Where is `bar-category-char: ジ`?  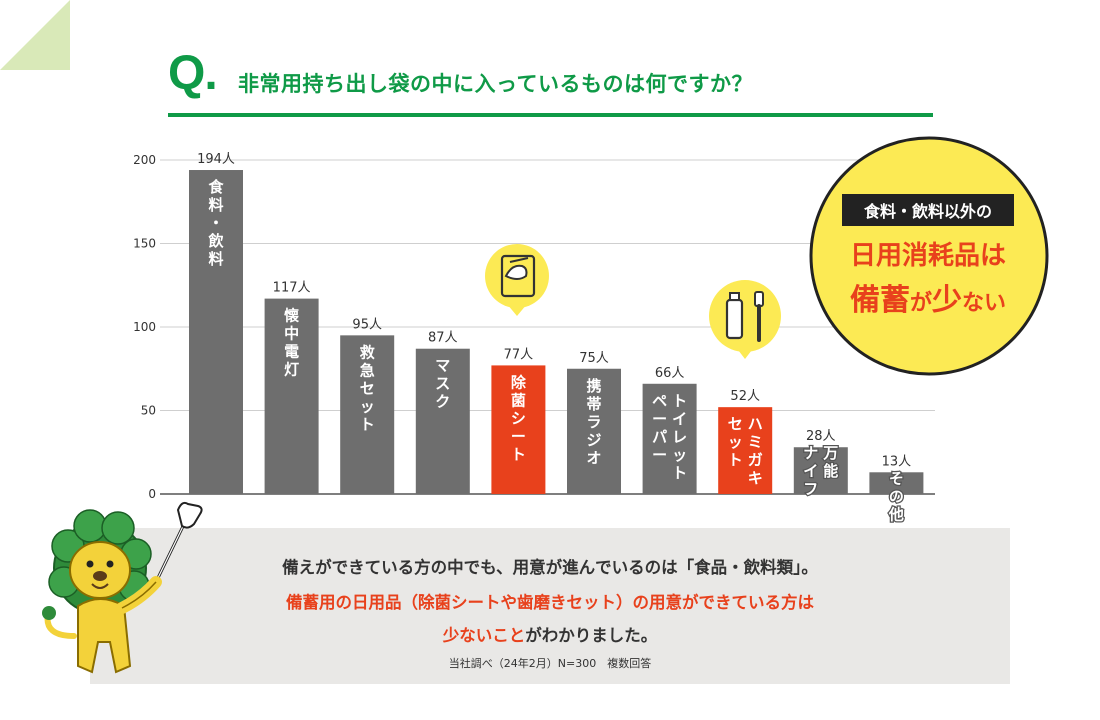 bar-category-char: ジ is located at coordinates (593, 440).